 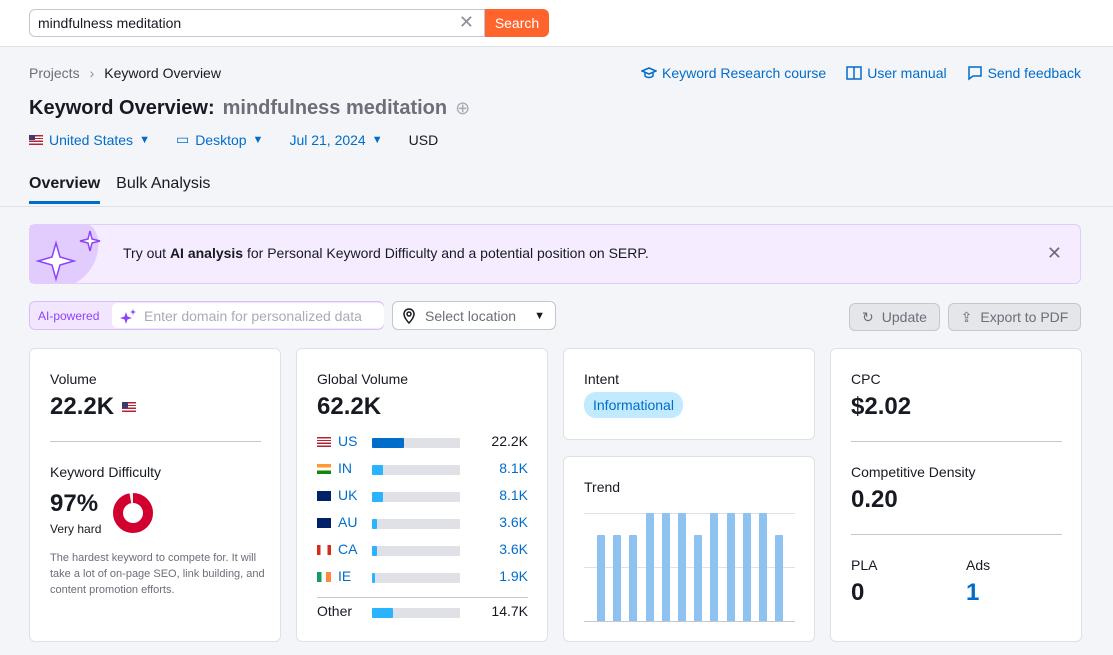 I want to click on title-prefix: Keyword Overview:, so click(x=122, y=108).